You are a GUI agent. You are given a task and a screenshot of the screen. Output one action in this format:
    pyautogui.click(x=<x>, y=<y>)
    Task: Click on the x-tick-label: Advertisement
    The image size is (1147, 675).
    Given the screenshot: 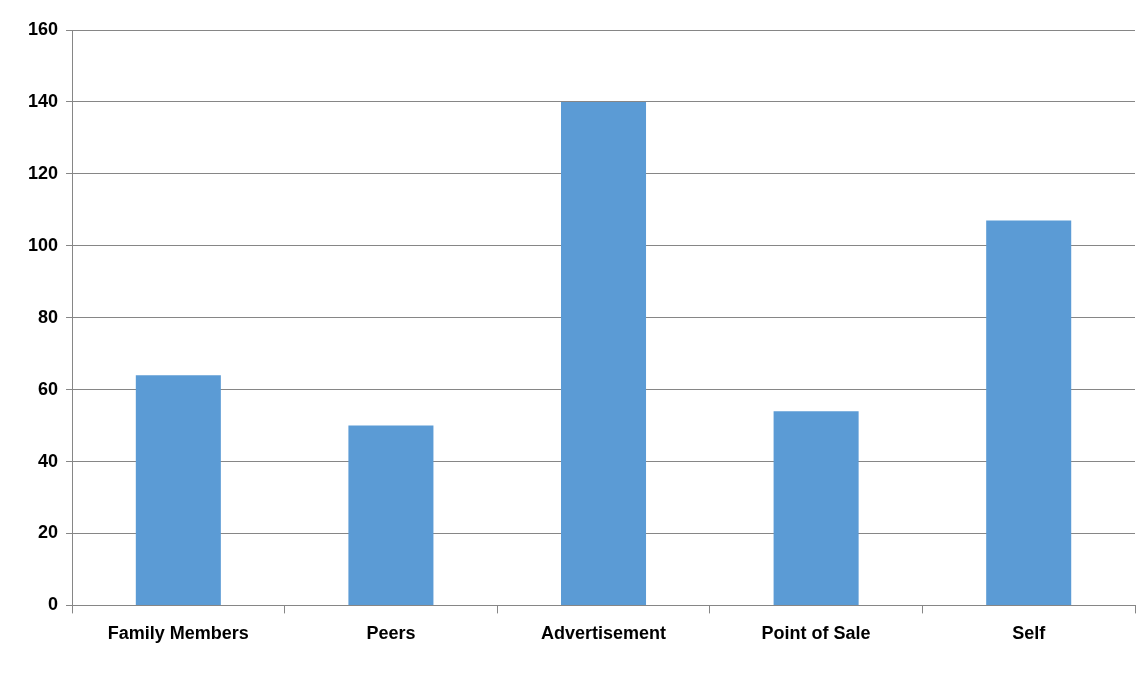 What is the action you would take?
    pyautogui.click(x=603, y=633)
    